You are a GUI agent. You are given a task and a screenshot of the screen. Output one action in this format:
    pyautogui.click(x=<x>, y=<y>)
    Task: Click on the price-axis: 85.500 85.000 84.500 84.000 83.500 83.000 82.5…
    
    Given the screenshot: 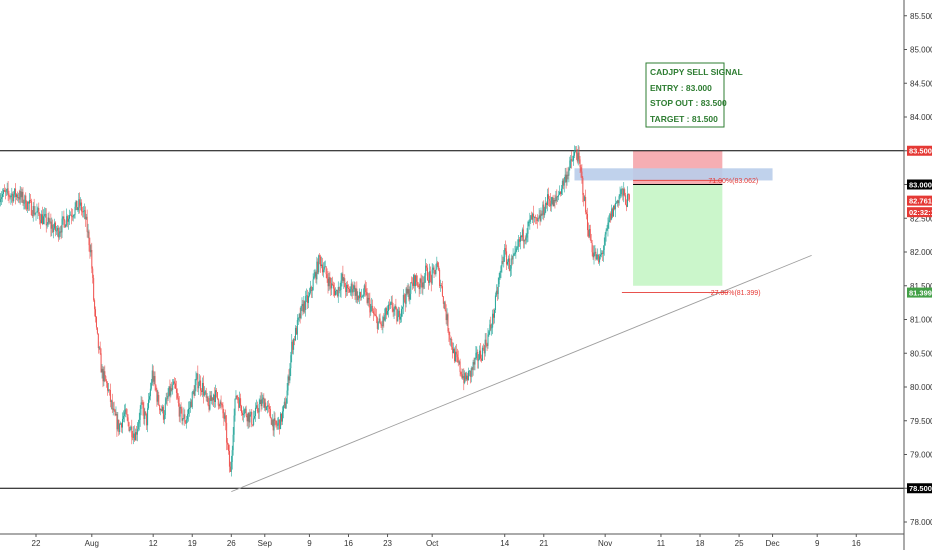 What is the action you would take?
    pyautogui.click(x=917, y=275)
    